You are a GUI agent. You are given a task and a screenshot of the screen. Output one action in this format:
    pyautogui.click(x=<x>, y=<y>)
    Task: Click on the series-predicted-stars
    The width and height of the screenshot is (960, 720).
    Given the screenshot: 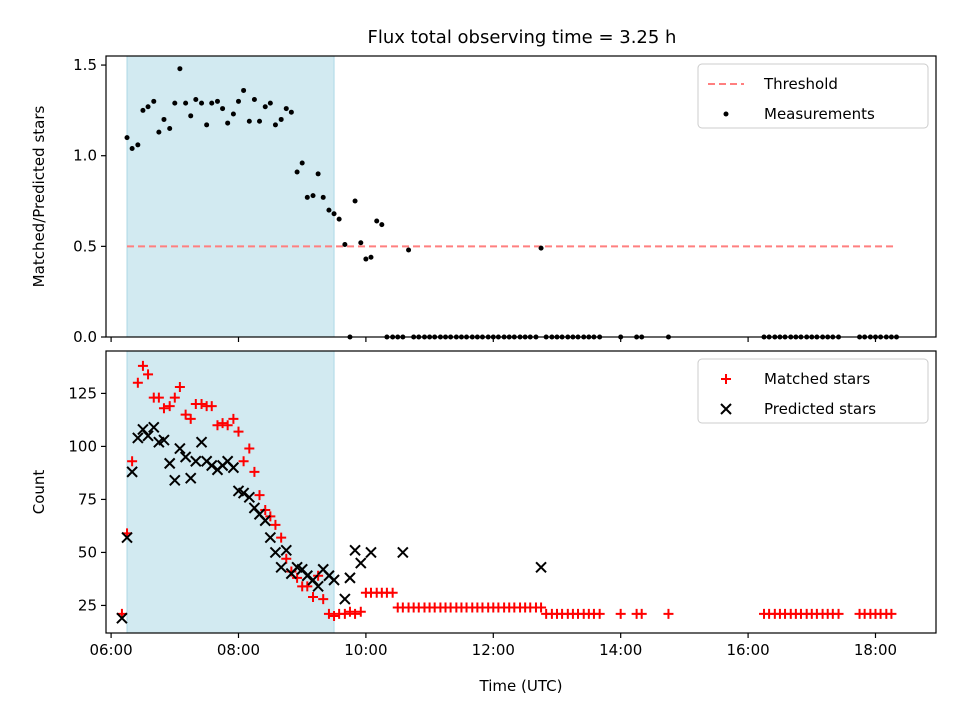 What is the action you would take?
    pyautogui.click(x=331, y=522)
    